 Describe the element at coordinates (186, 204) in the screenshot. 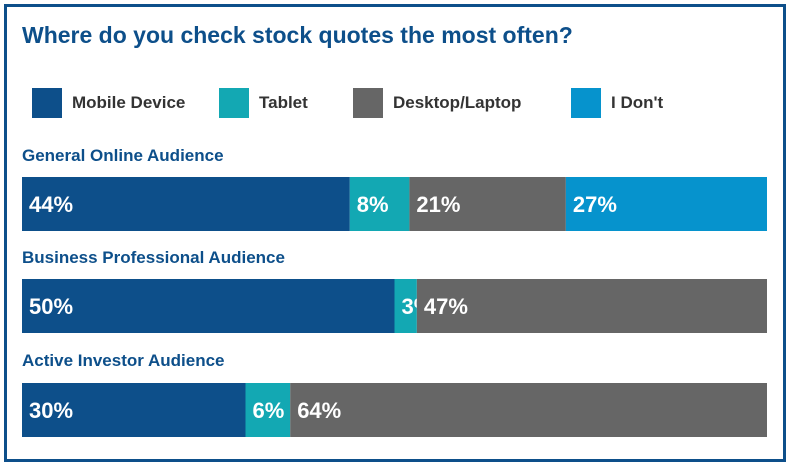

I see `bar-general-online-audience-mobile-device` at that location.